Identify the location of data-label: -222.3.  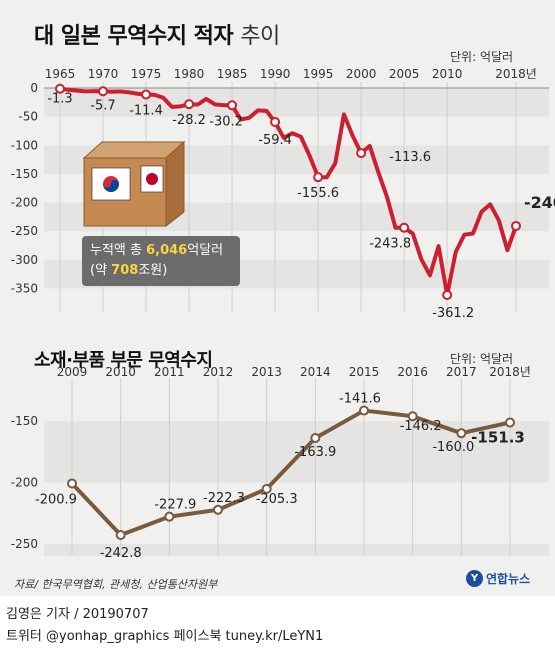
(224, 498).